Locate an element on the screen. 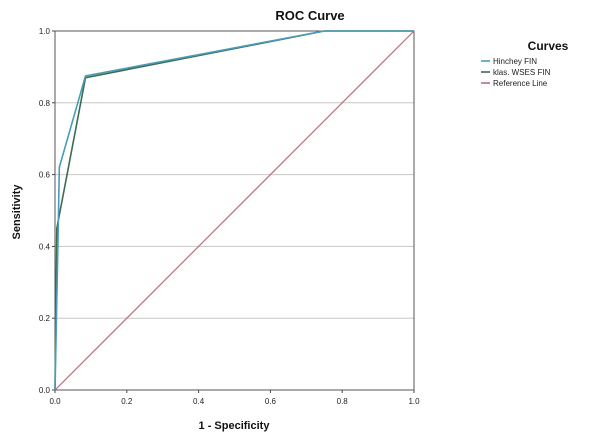  legend-label: Reference Line is located at coordinates (520, 83).